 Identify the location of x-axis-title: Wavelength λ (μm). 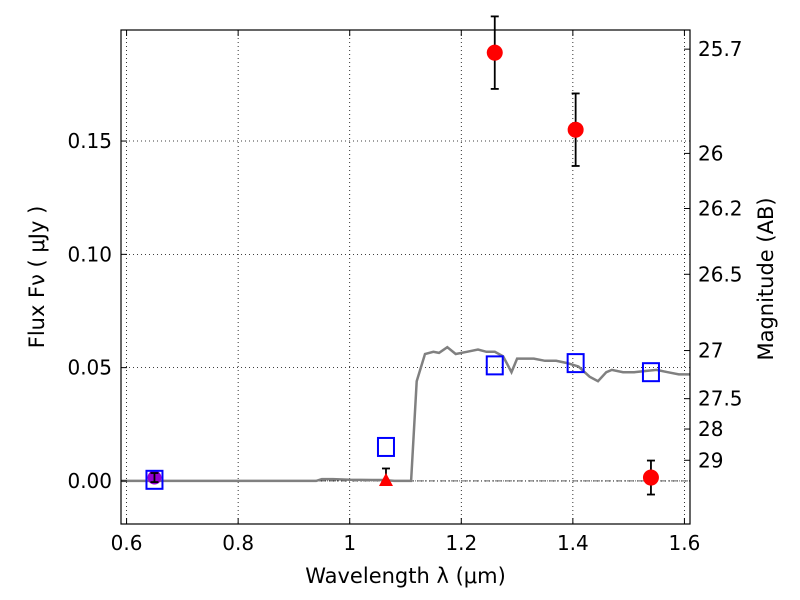
(405, 576).